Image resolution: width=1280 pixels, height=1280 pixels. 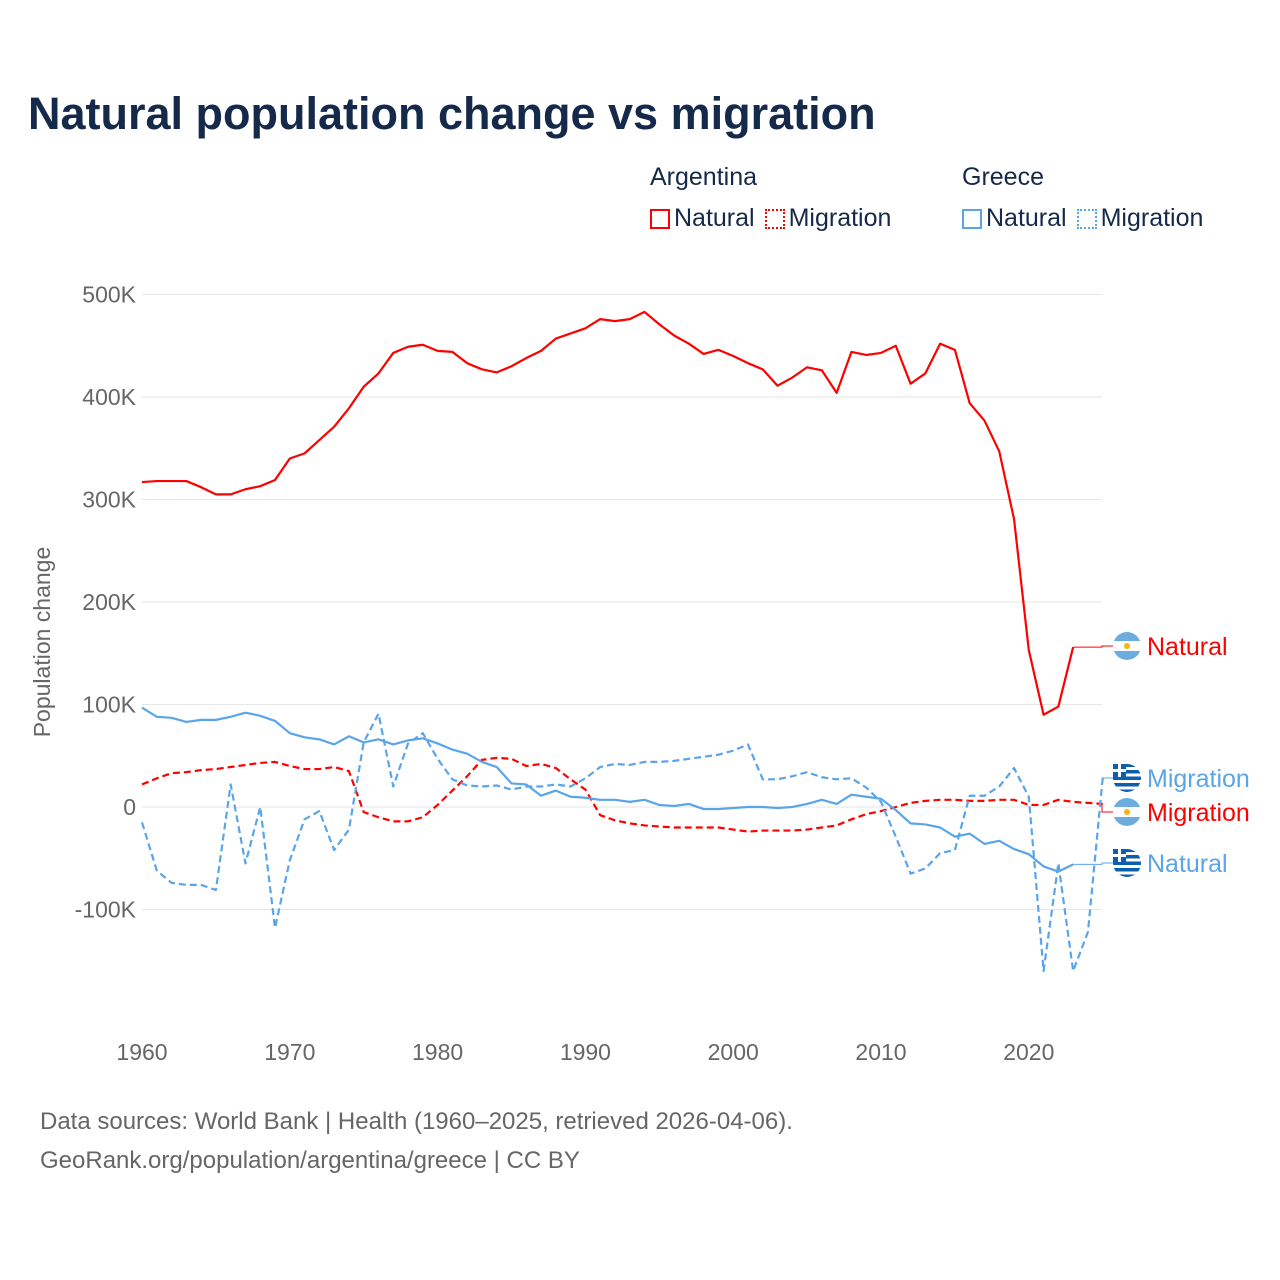 What do you see at coordinates (109, 602) in the screenshot?
I see `y-tick-label: 200K` at bounding box center [109, 602].